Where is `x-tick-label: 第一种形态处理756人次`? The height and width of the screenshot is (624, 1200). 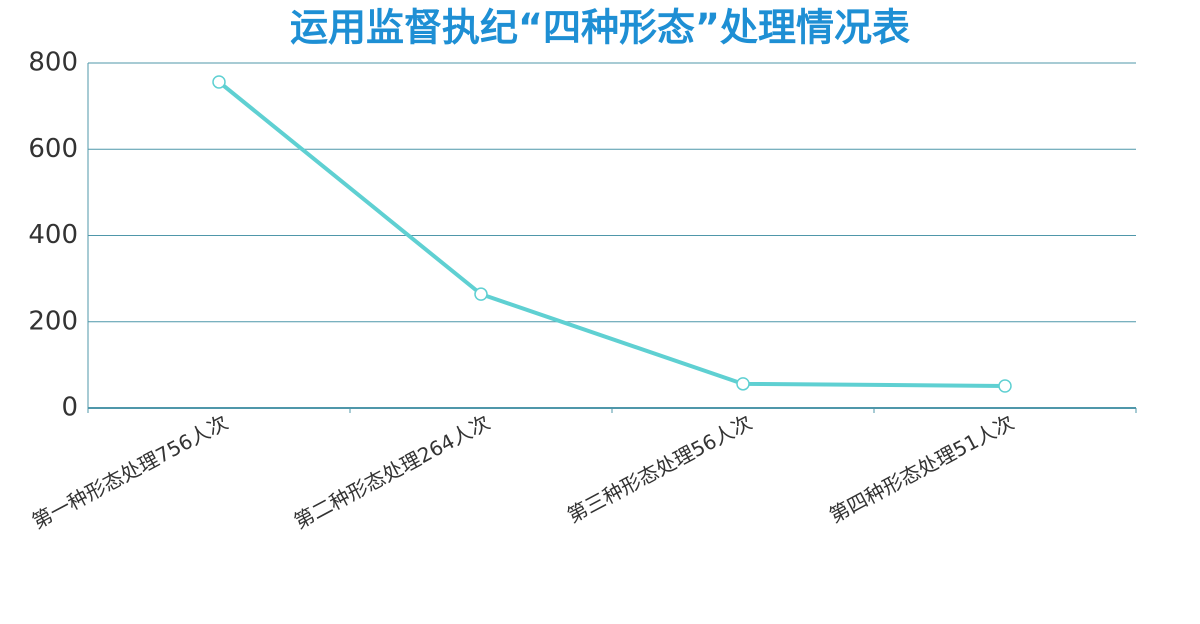 x-tick-label: 第一种形态处理756人次 is located at coordinates (130, 472).